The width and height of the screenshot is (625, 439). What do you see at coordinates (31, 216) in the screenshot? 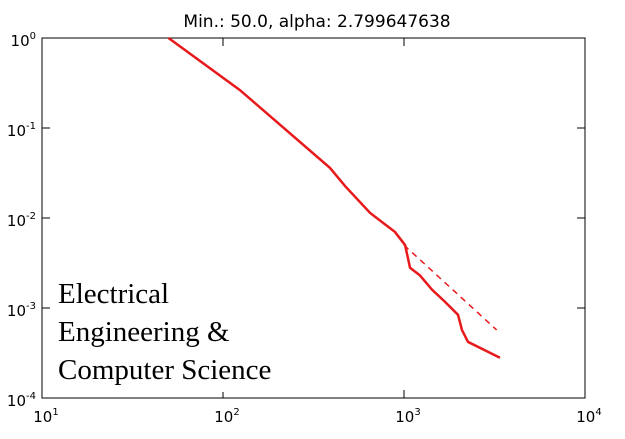
I see `tick-exponent: -2` at bounding box center [31, 216].